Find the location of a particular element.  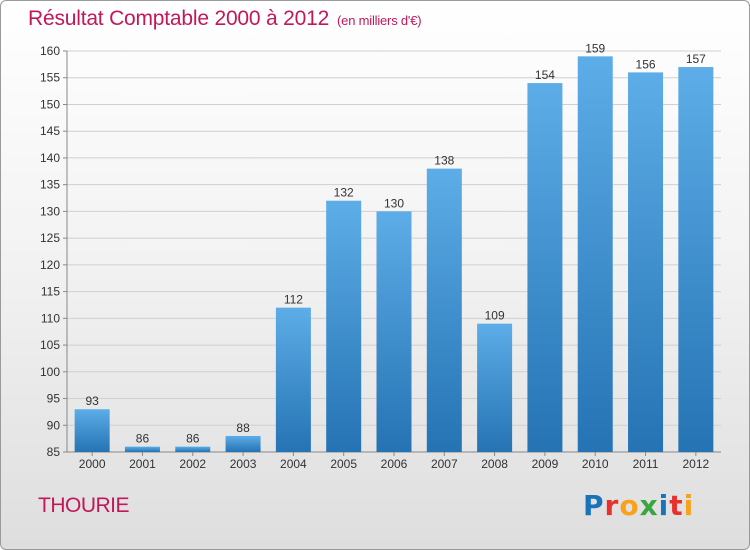

logo-letter: r is located at coordinates (612, 505).